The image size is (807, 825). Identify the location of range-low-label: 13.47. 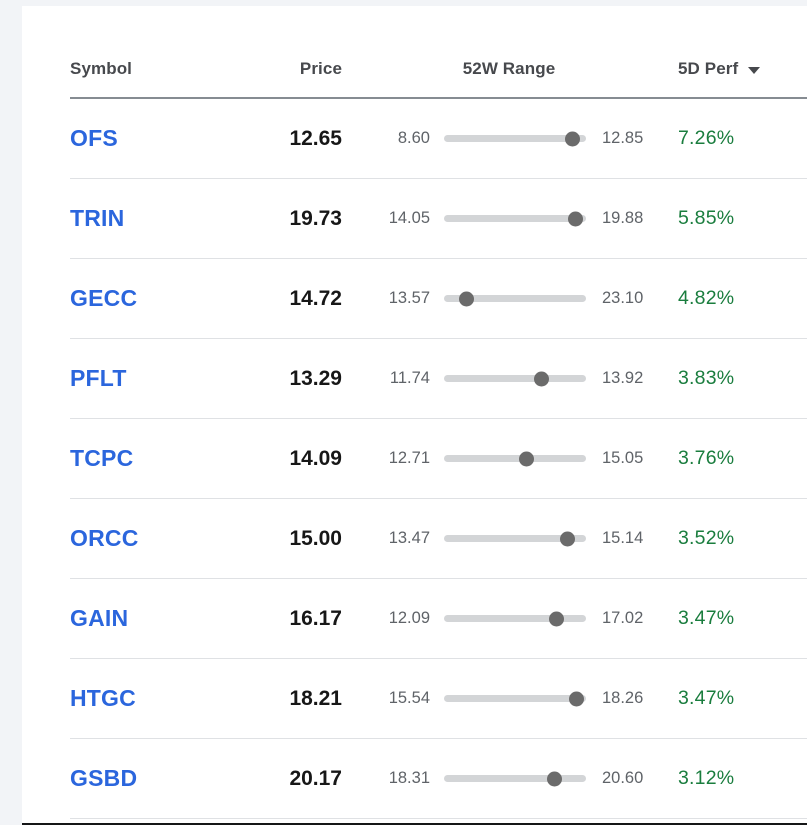
(409, 538).